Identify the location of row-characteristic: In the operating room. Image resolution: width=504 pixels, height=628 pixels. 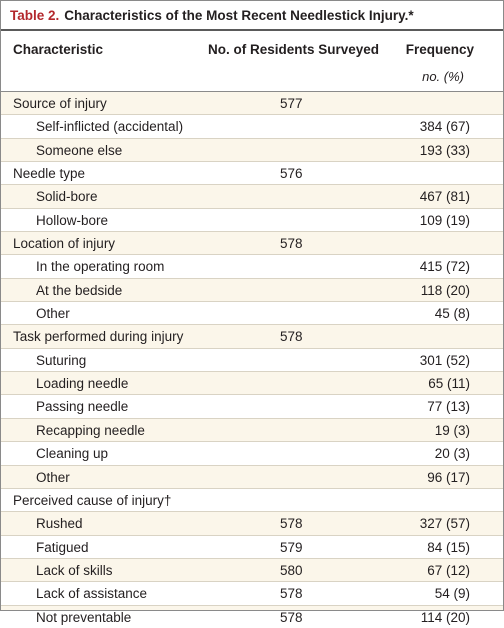
(100, 267).